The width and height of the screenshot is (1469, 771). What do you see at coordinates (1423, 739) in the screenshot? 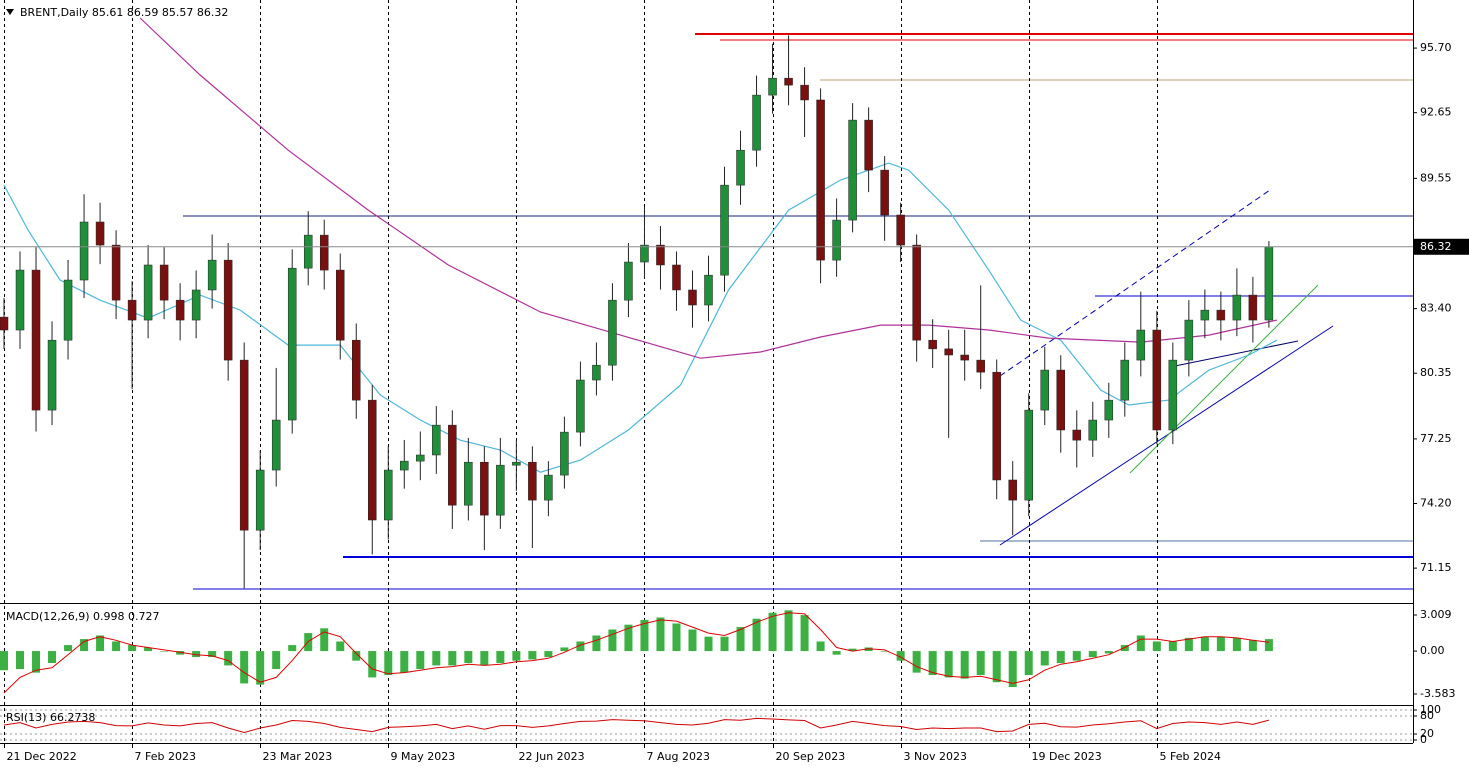
I see `y-tick-label: 0` at bounding box center [1423, 739].